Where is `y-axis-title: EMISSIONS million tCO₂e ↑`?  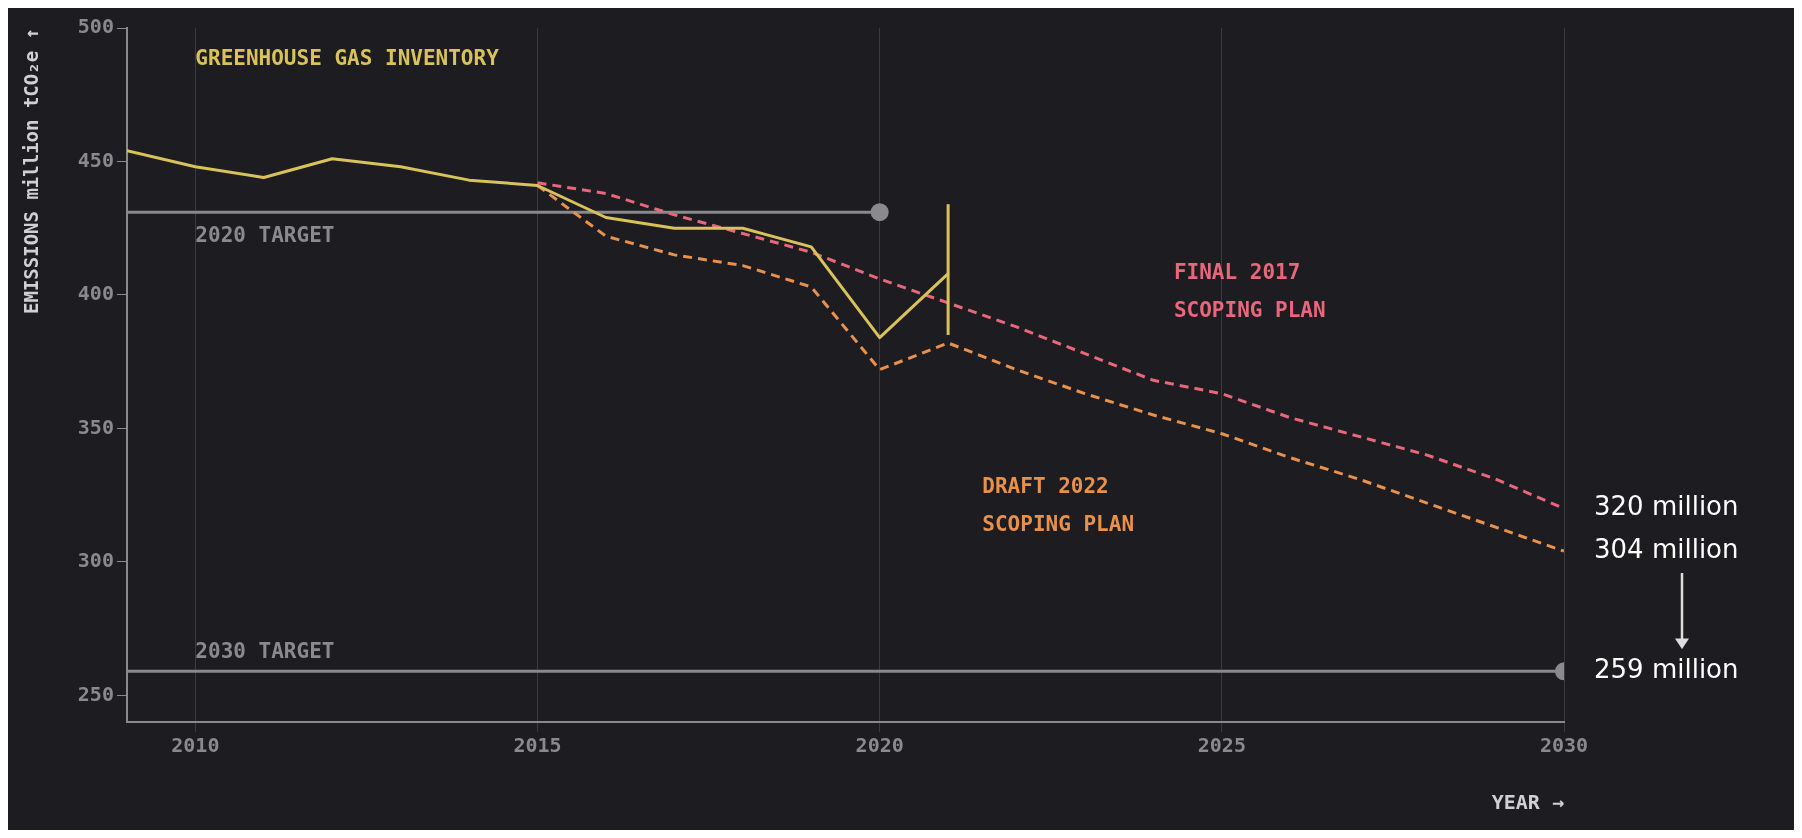
y-axis-title: EMISSIONS million tCO₂e ↑ is located at coordinates (31, 171).